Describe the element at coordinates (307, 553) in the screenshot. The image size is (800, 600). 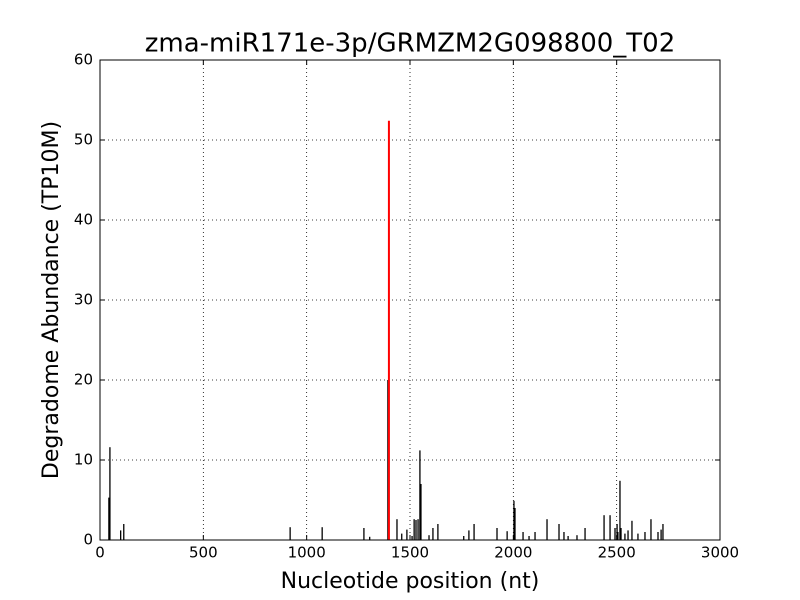
I see `x-tick-label: 1000` at that location.